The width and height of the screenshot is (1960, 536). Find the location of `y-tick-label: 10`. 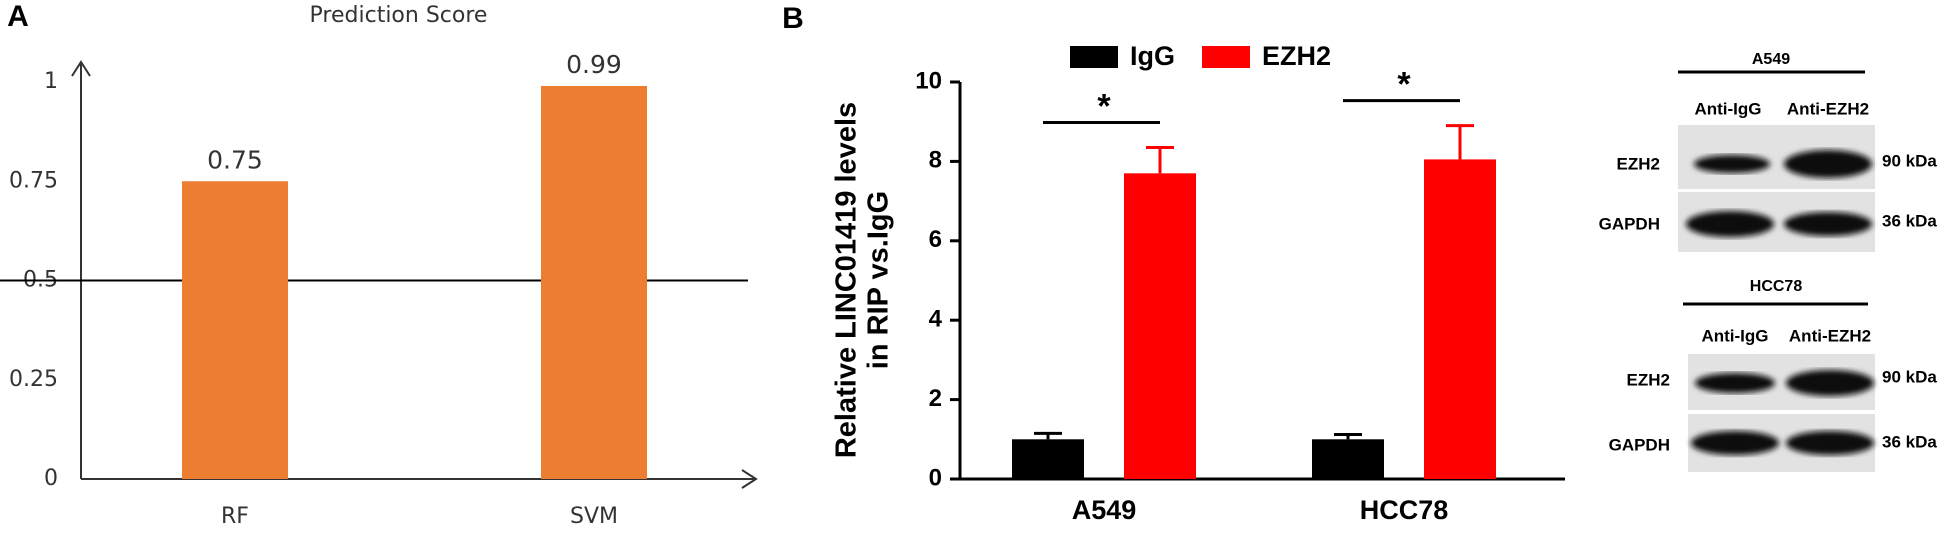

y-tick-label: 10 is located at coordinates (928, 80).